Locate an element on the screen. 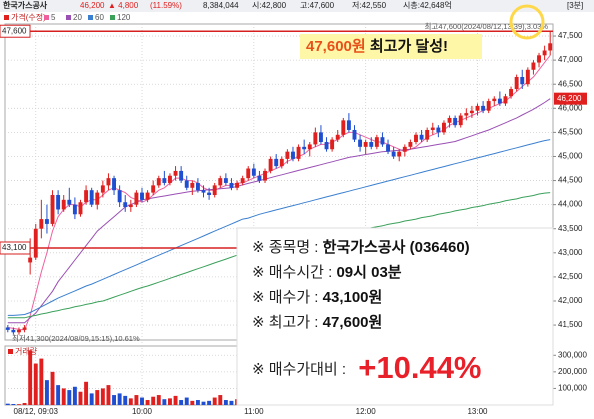 The height and width of the screenshot is (419, 594). y-tick-label: 42,000 is located at coordinates (570, 300).